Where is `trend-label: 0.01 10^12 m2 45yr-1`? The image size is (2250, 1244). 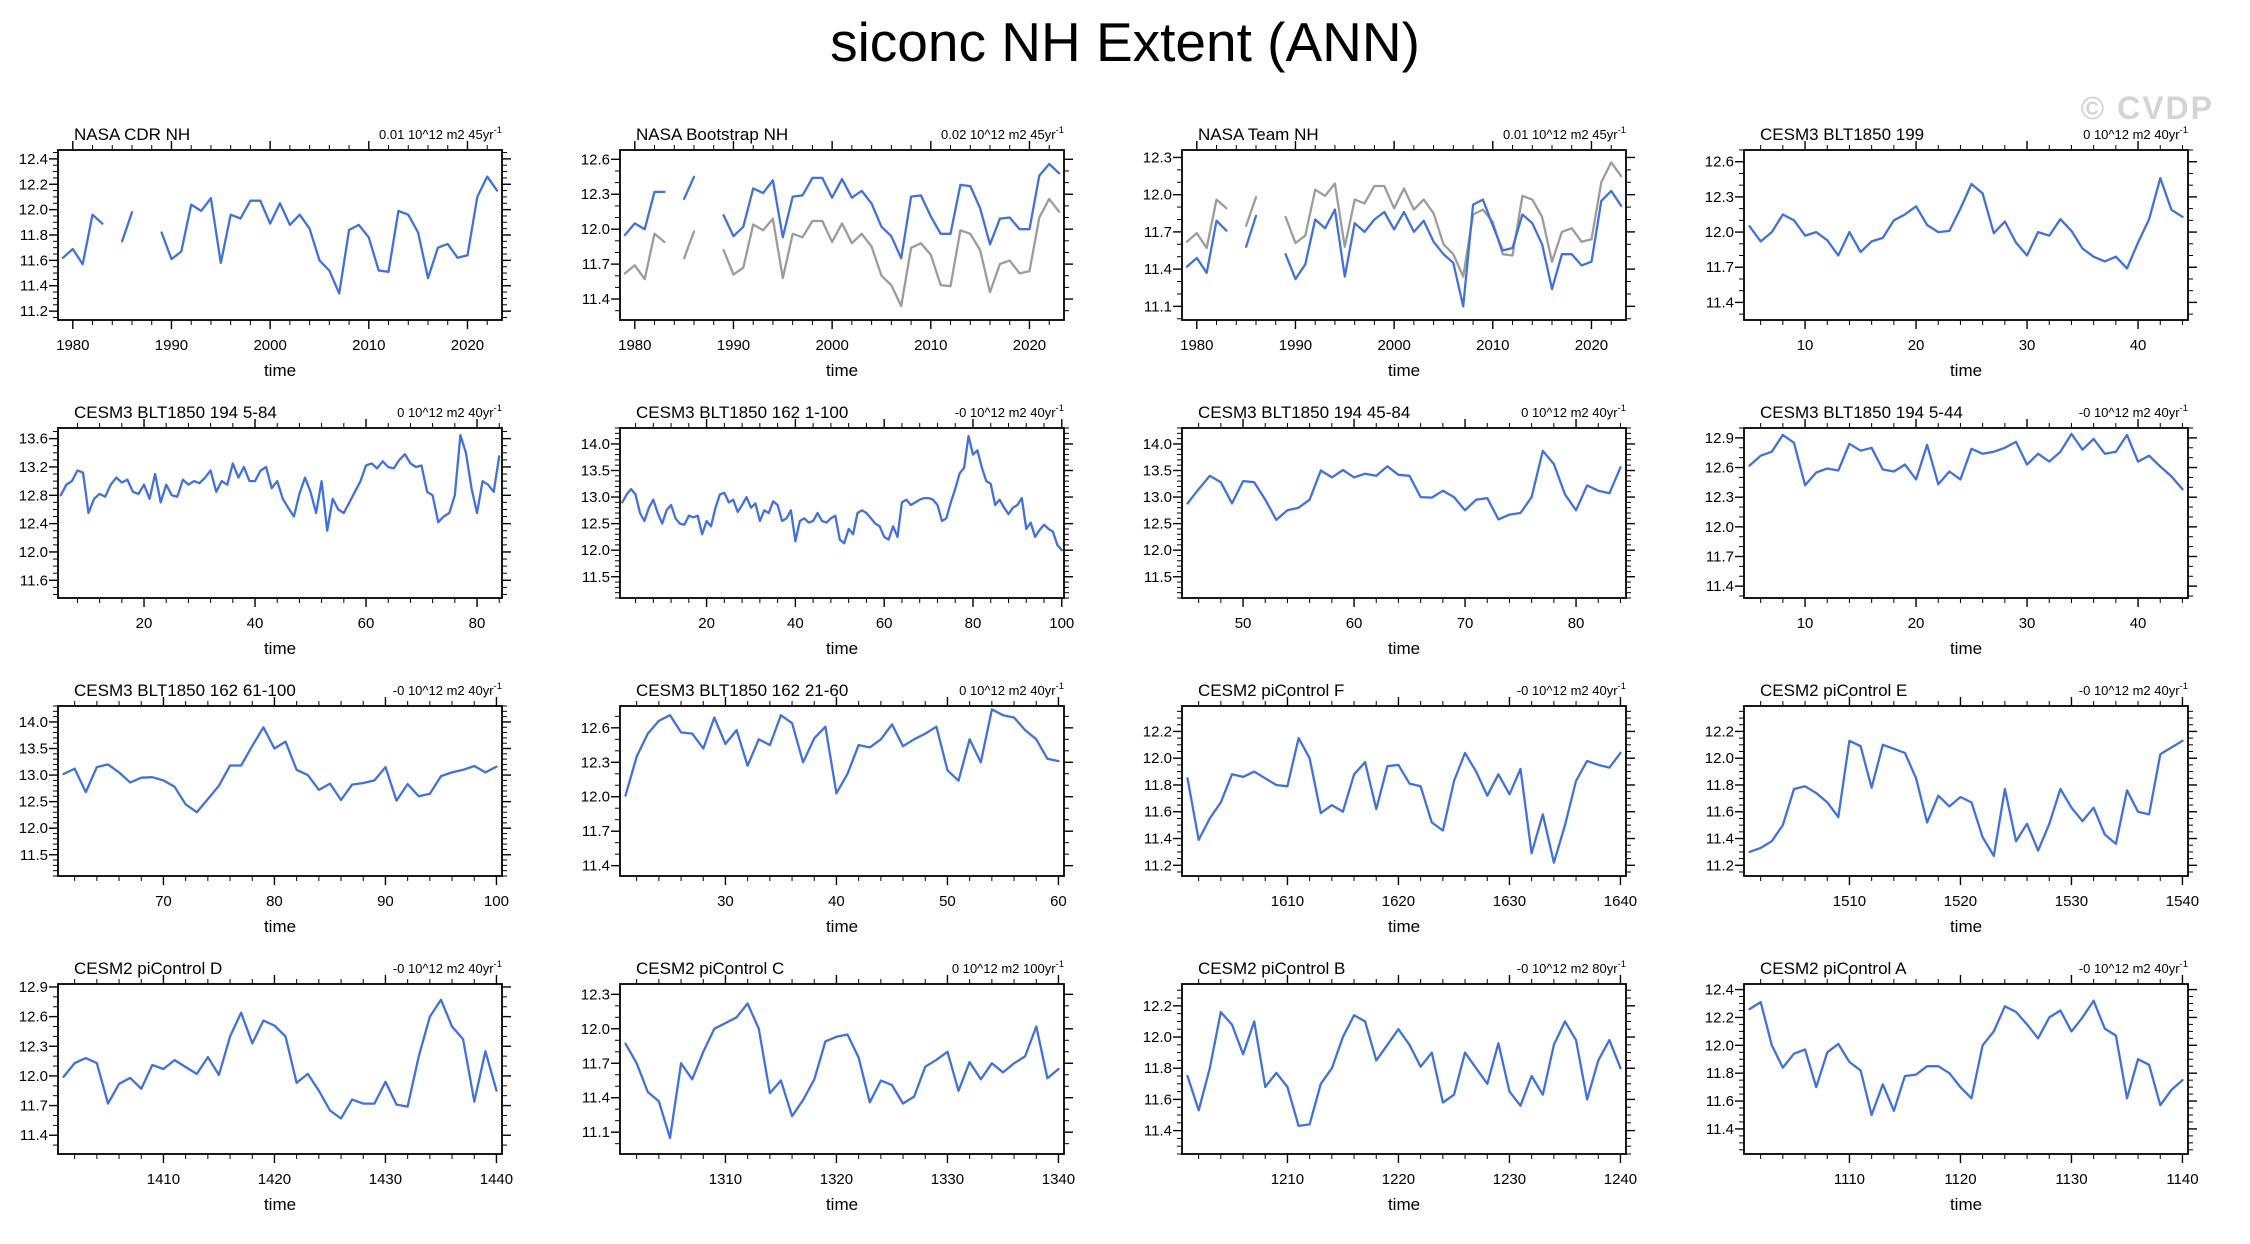 trend-label: 0.01 10^12 m2 45yr-1 is located at coordinates (440, 133).